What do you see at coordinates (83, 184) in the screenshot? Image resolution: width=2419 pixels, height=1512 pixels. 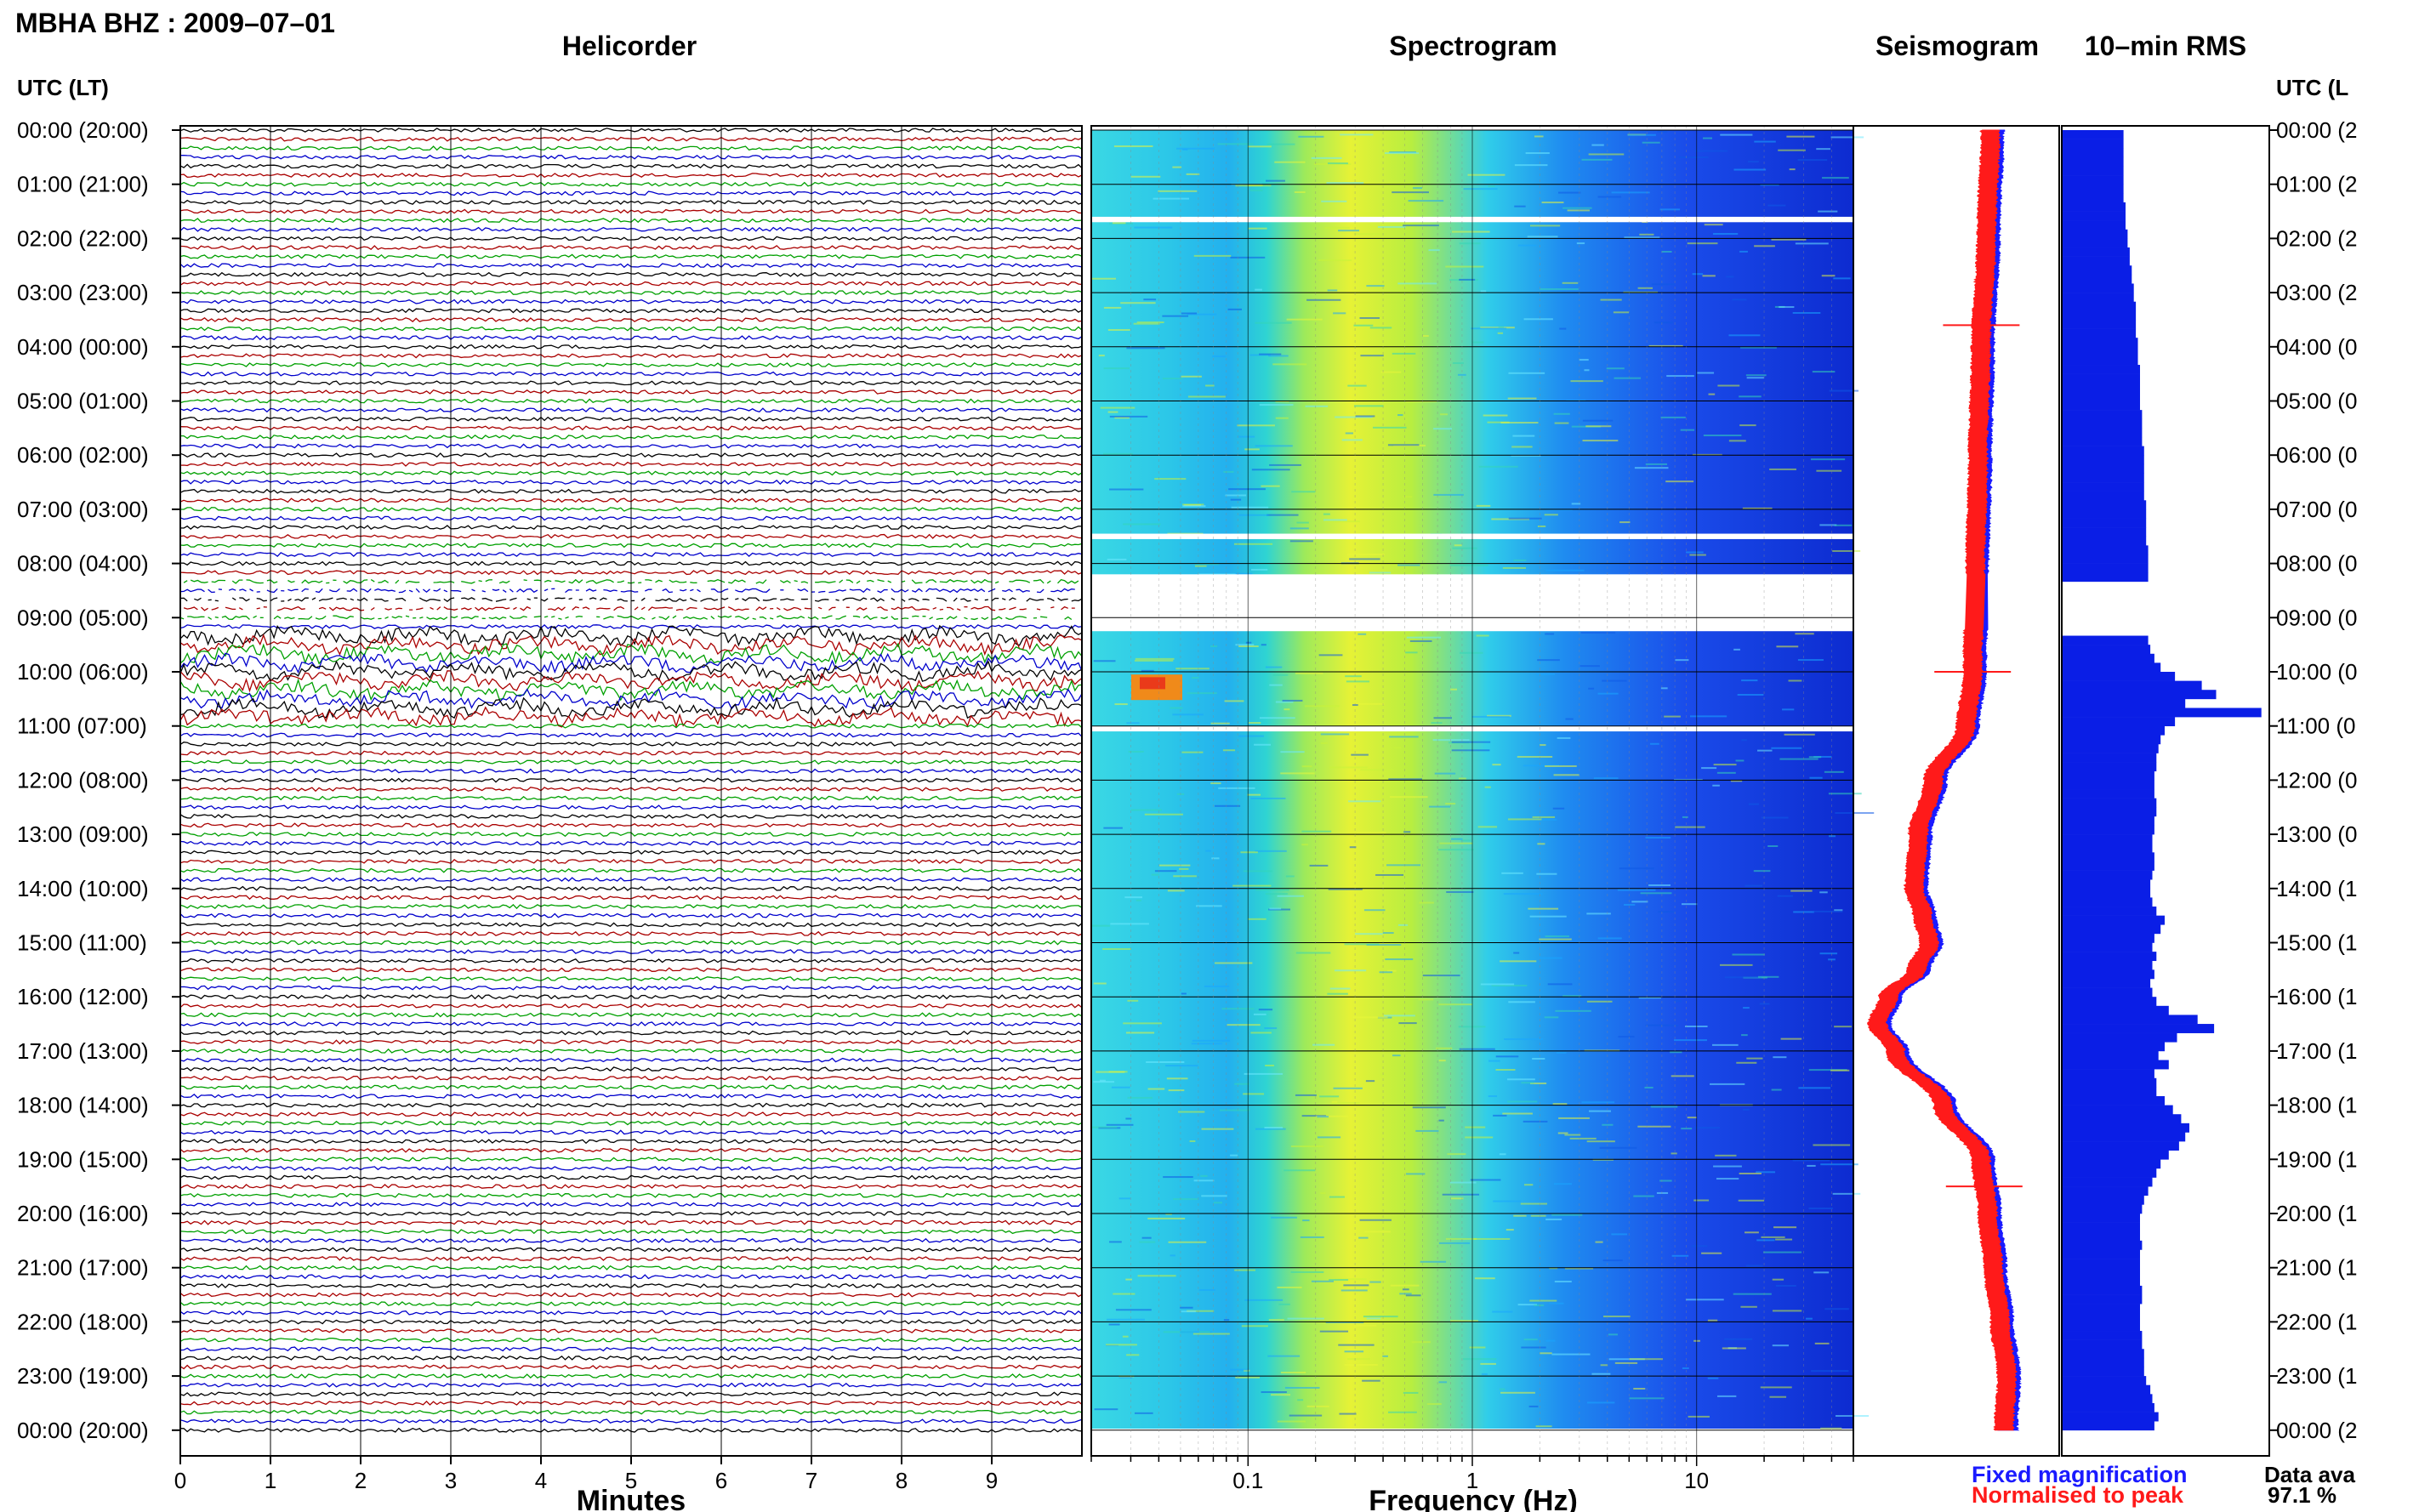 I see `utc-hour-label: 01:00 (21:00)` at bounding box center [83, 184].